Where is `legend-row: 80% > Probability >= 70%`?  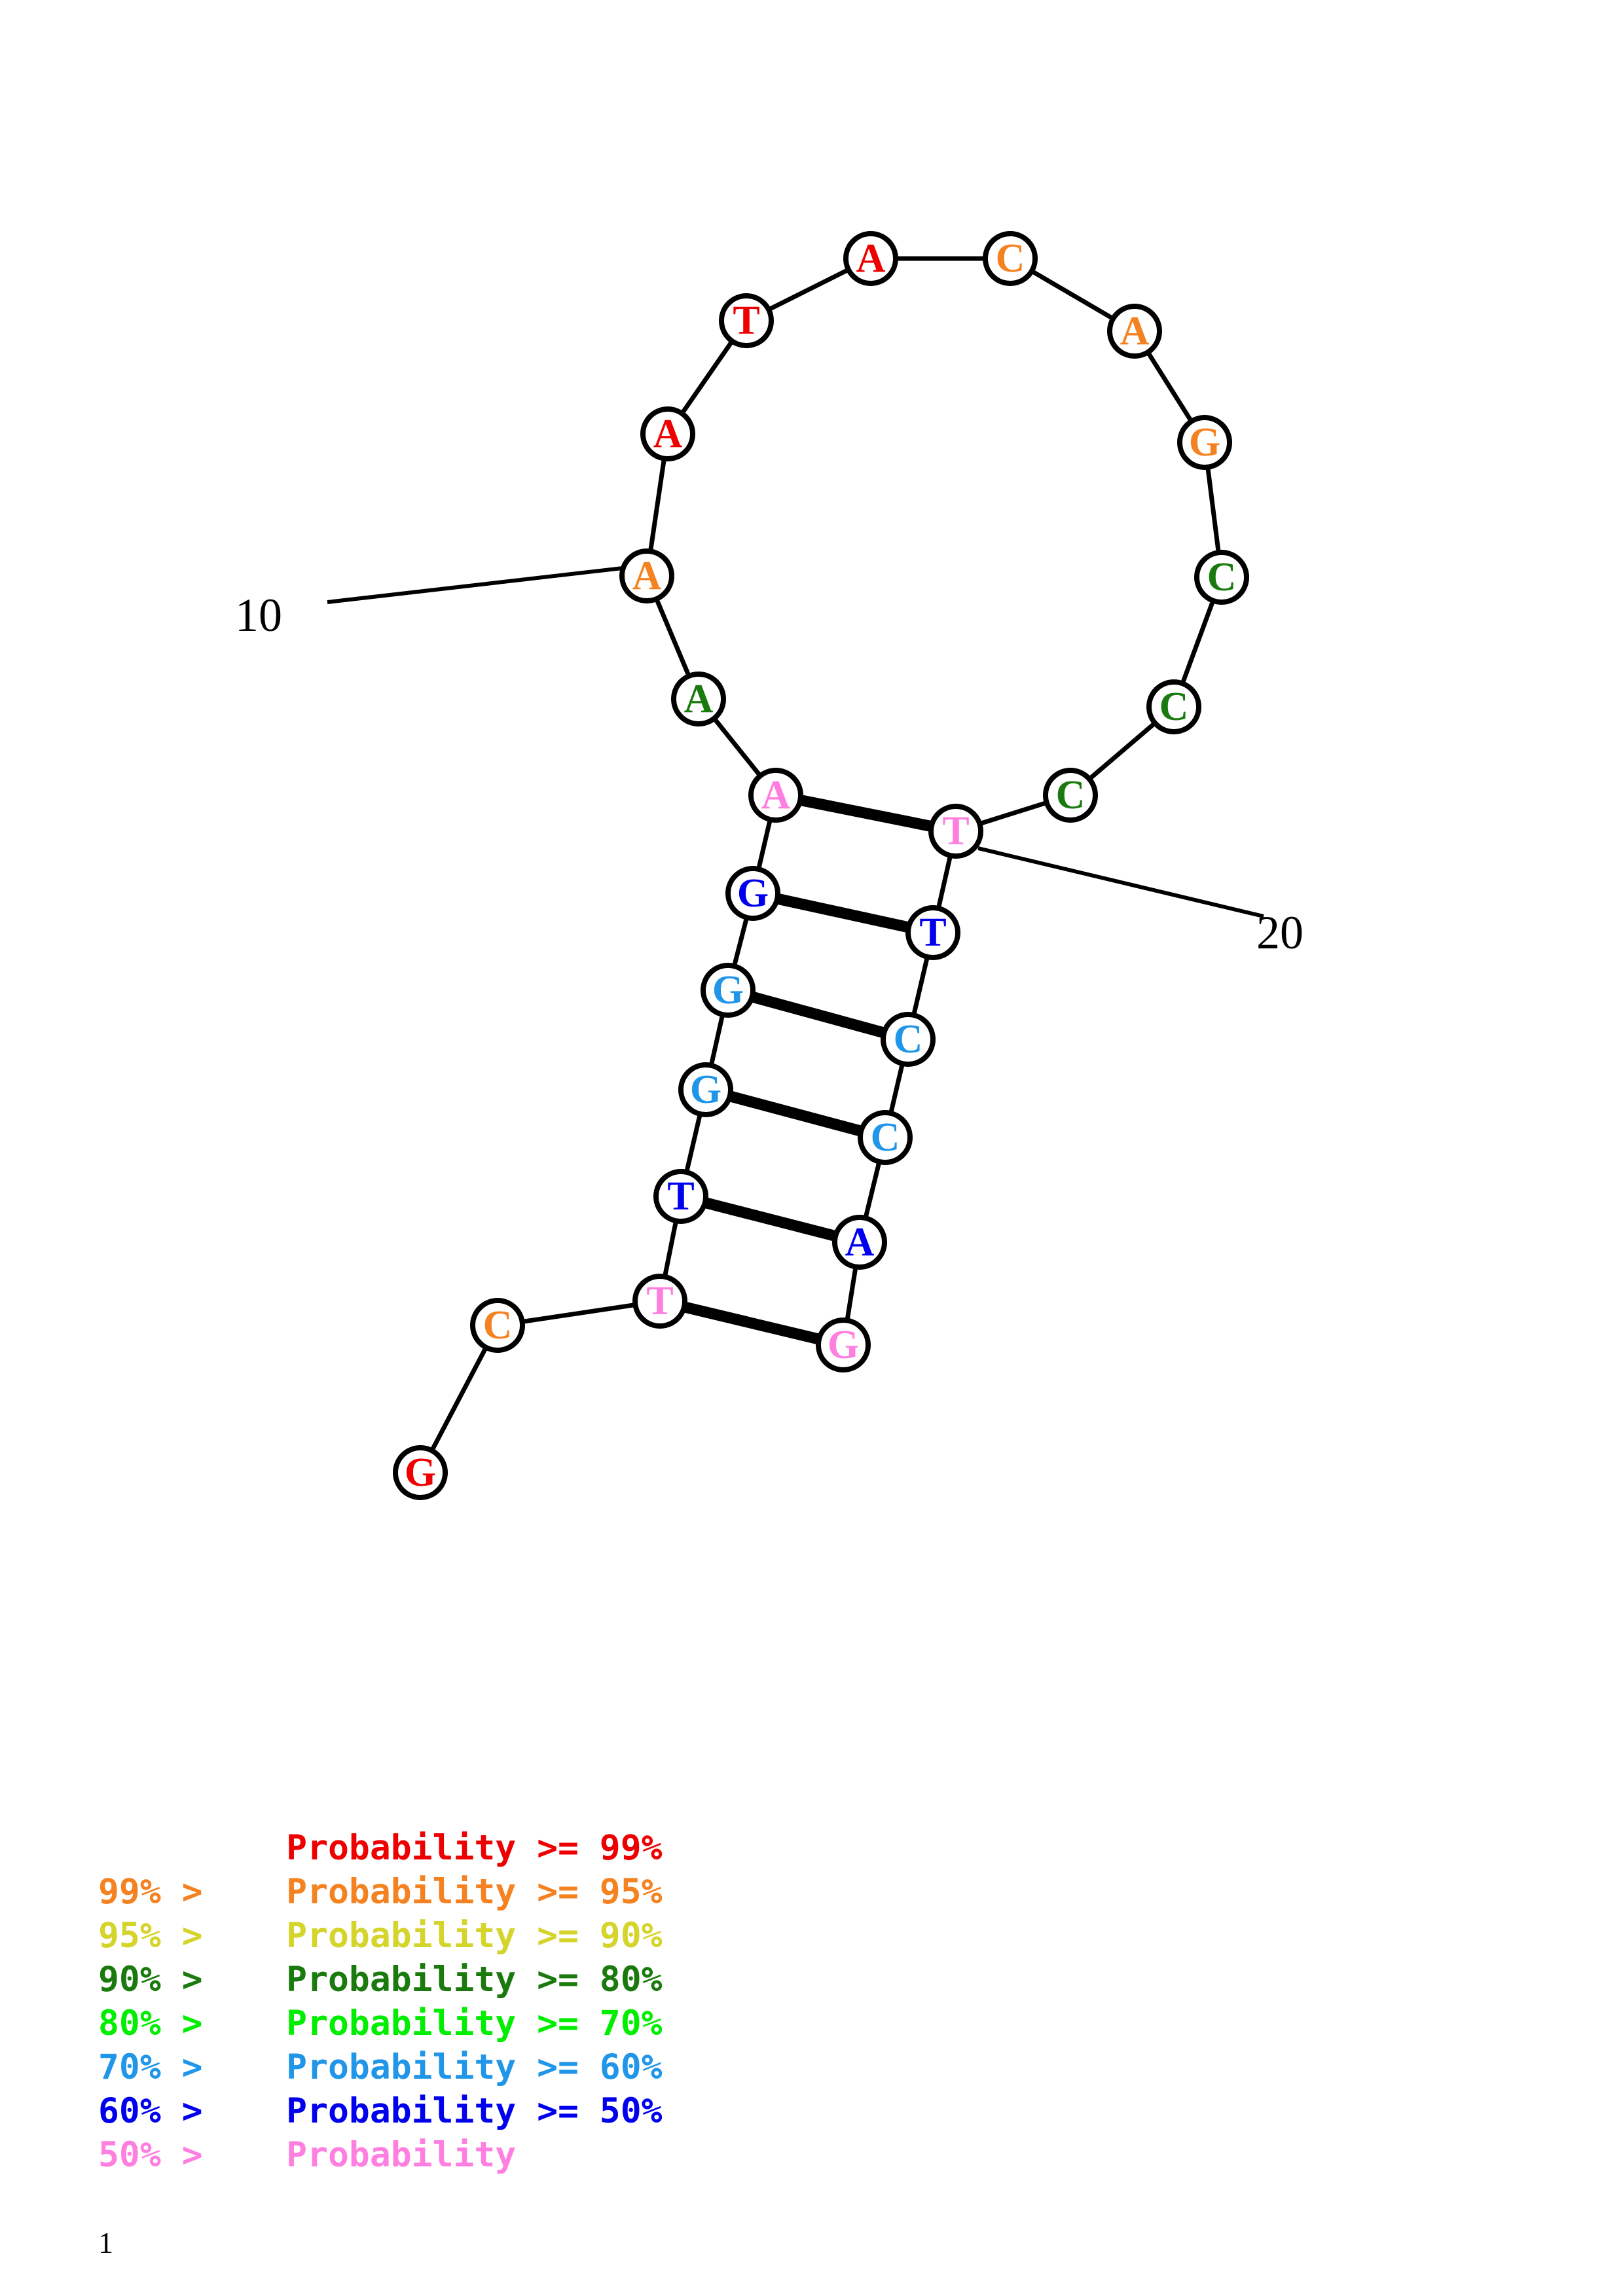 legend-row: 80% > Probability >= 70% is located at coordinates (380, 2023).